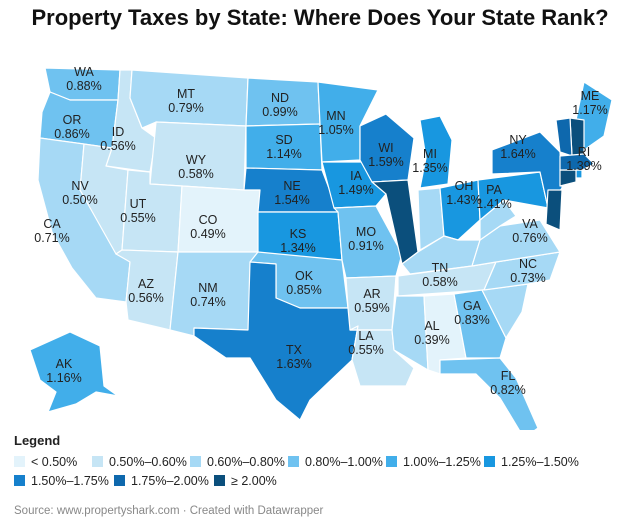 This screenshot has width=640, height=526. What do you see at coordinates (513, 196) in the screenshot?
I see `state-pa` at bounding box center [513, 196].